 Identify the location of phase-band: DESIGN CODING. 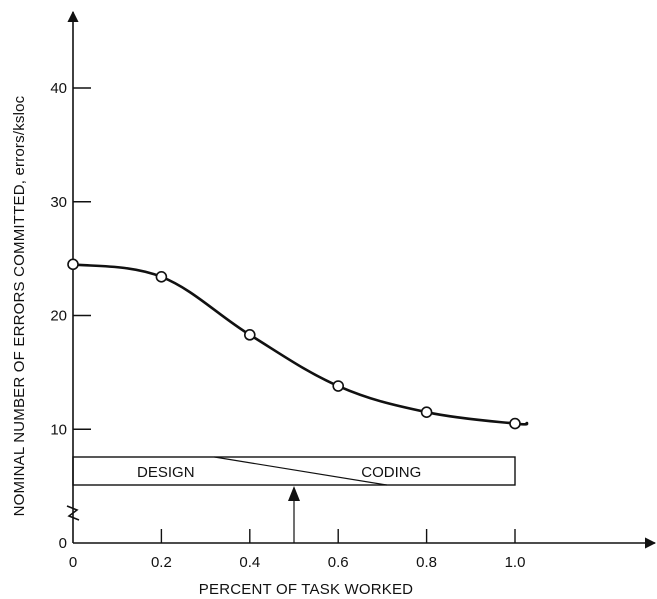
(294, 499).